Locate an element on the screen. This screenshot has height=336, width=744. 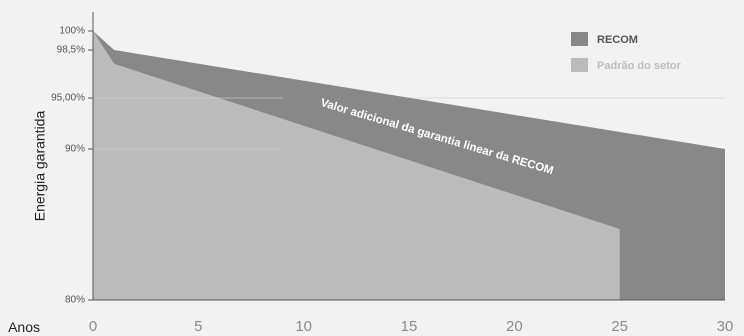
x-tick-label: 30 is located at coordinates (725, 326).